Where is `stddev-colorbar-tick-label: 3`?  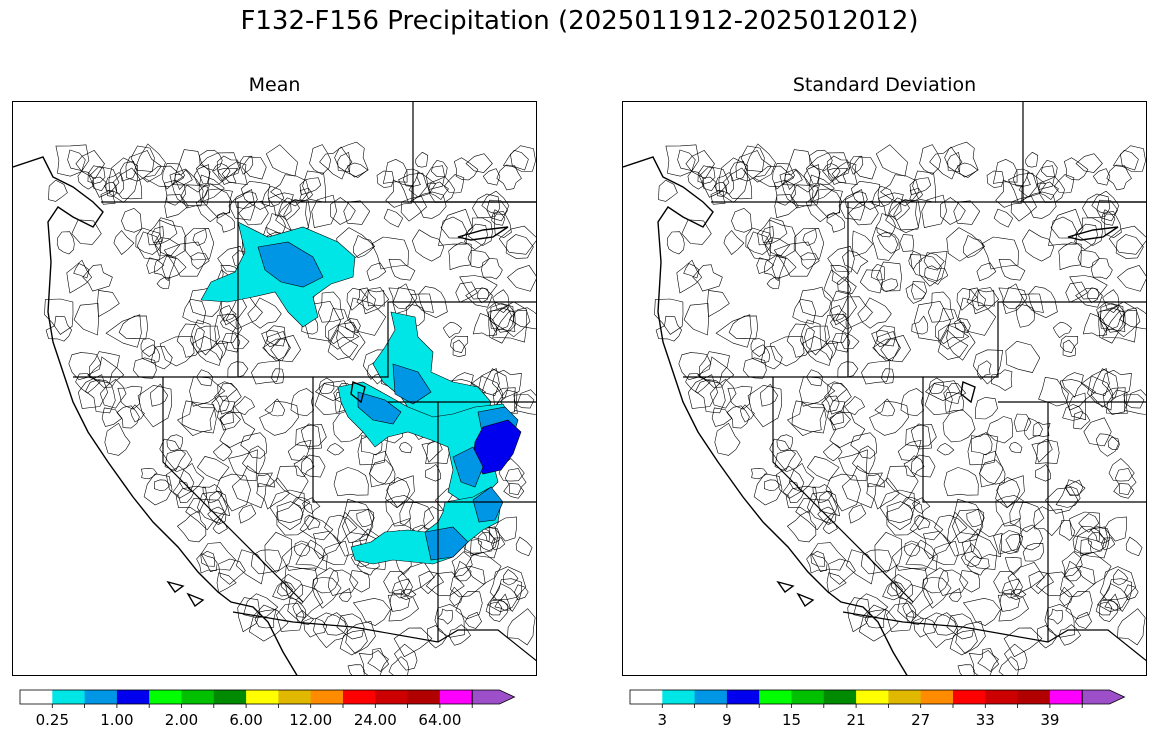
stddev-colorbar-tick-label: 3 is located at coordinates (662, 720).